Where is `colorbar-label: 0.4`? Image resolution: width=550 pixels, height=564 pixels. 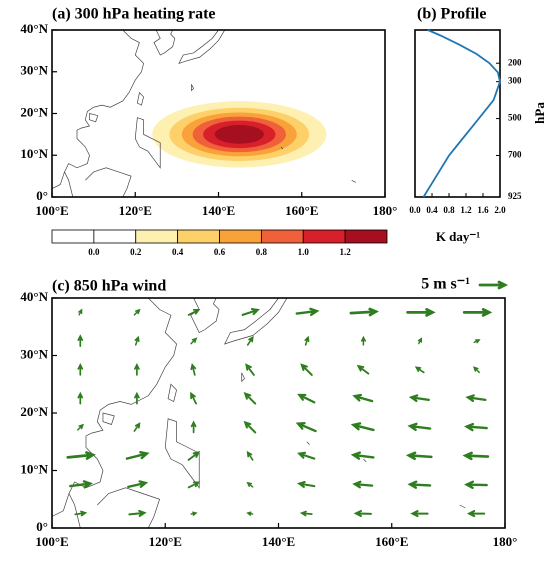
colorbar-label: 0.4 is located at coordinates (178, 252).